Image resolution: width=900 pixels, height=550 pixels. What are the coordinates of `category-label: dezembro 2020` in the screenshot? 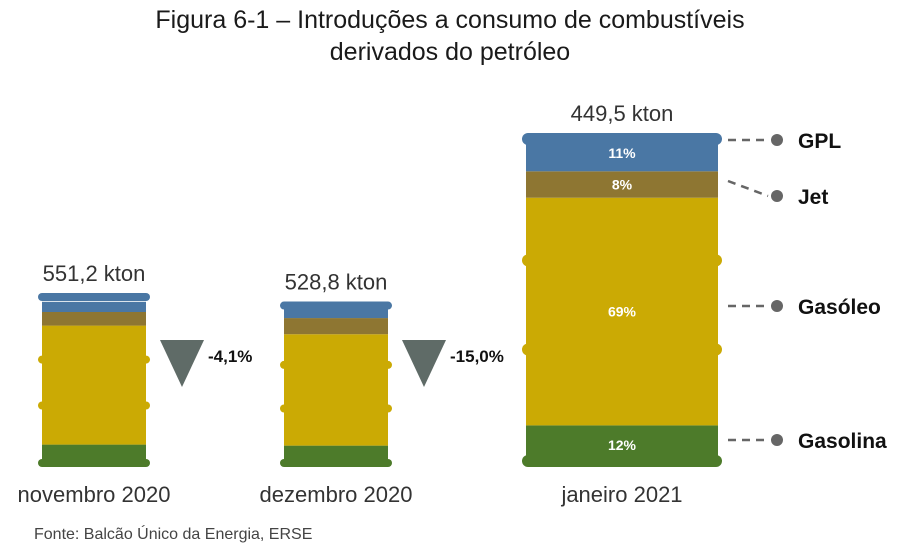 It's located at (336, 494).